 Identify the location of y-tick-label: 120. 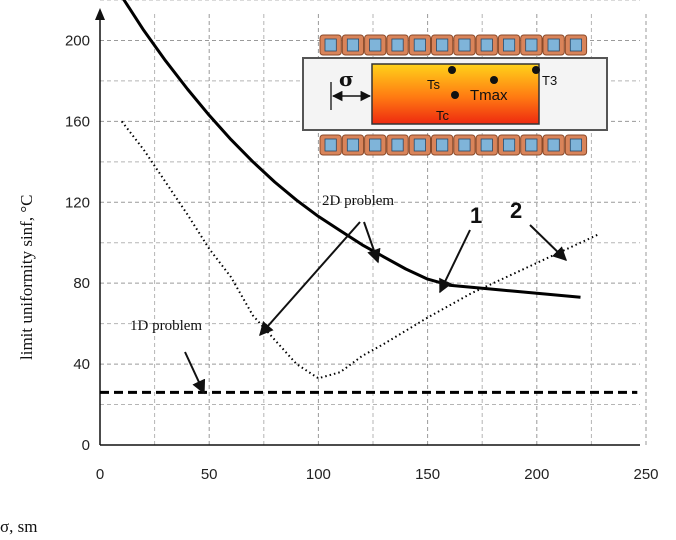
(77, 202).